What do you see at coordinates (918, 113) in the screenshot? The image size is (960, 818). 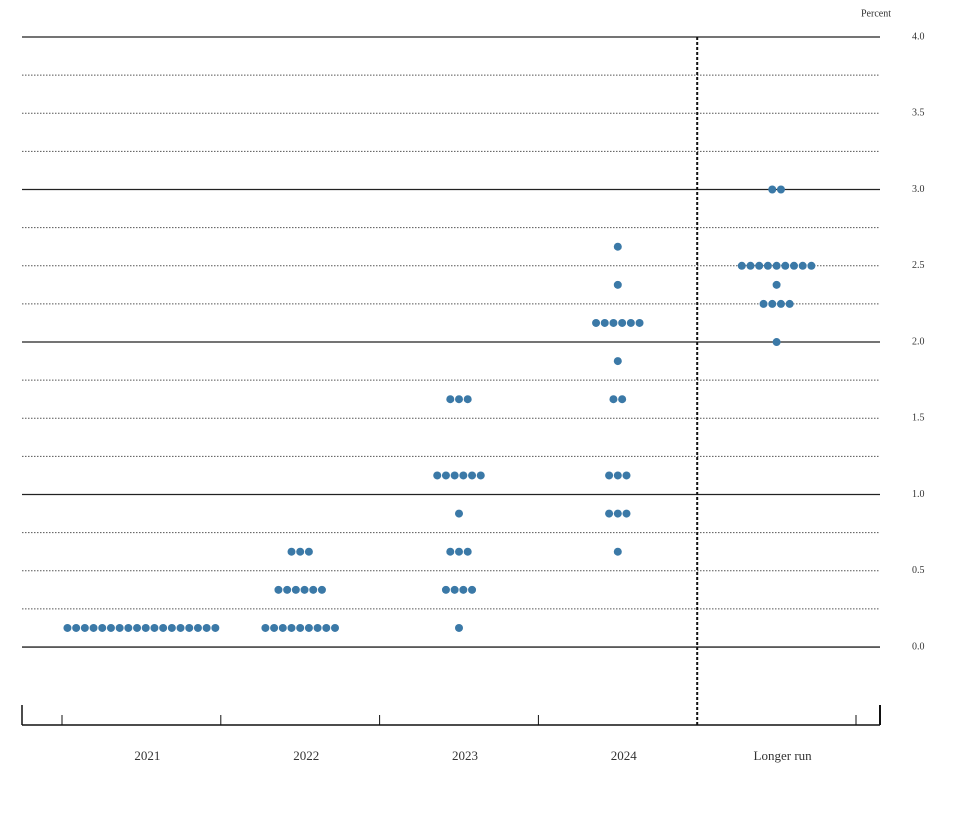 I see `y-tick-label: 3.5` at bounding box center [918, 113].